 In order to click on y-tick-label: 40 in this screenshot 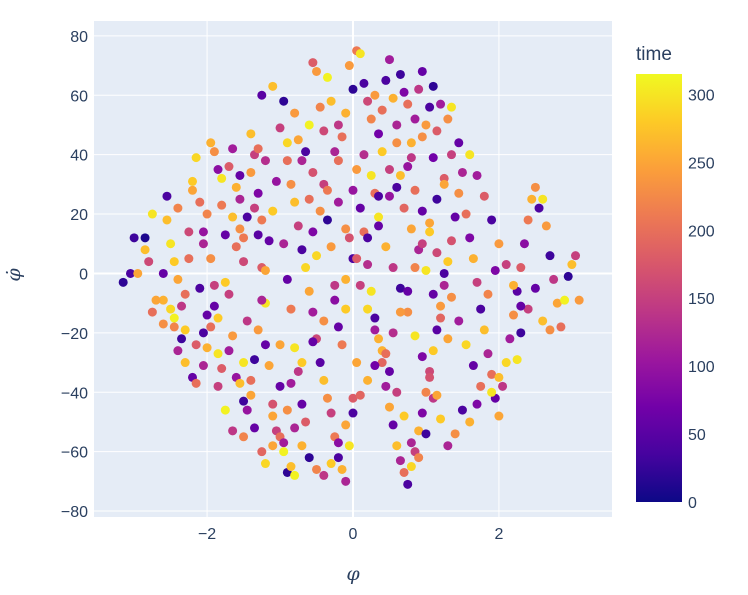, I will do `click(79, 156)`.